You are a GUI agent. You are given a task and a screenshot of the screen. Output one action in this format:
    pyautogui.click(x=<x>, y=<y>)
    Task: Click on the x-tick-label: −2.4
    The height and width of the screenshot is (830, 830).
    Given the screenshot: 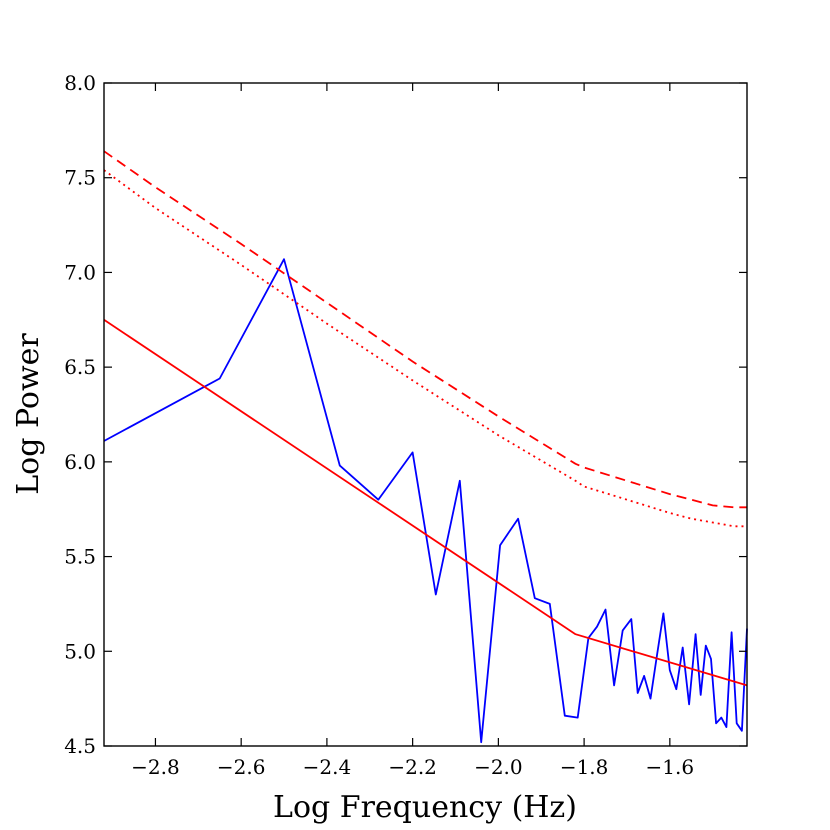 What is the action you would take?
    pyautogui.click(x=327, y=767)
    